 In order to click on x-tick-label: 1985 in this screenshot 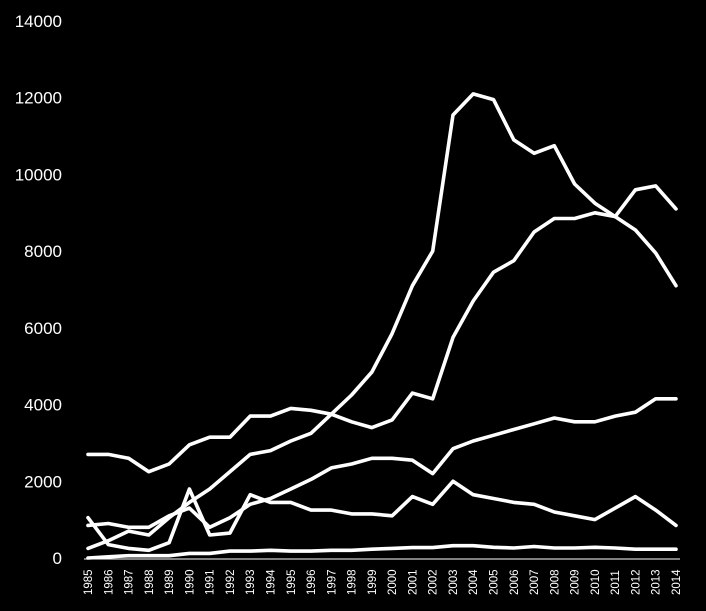, I will do `click(89, 582)`.